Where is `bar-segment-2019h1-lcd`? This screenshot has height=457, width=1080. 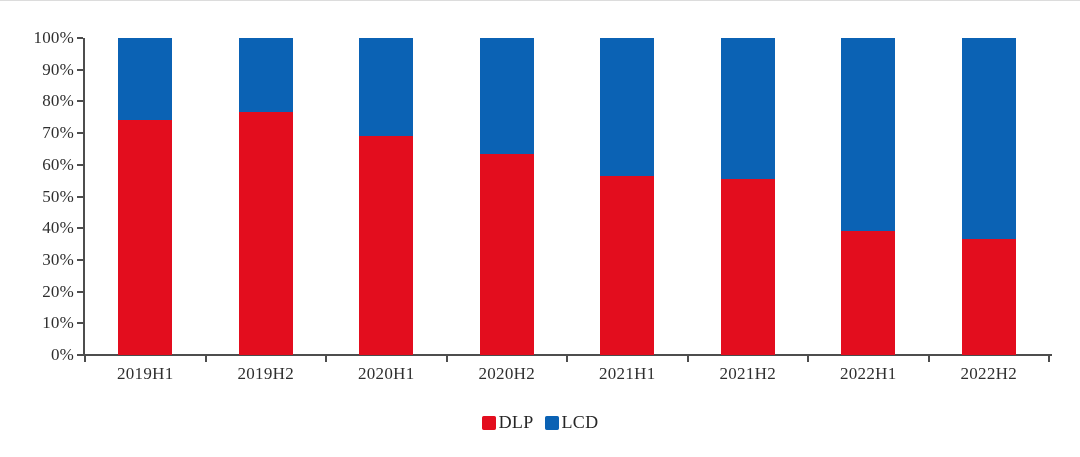
bar-segment-2019h1-lcd is located at coordinates (145, 79).